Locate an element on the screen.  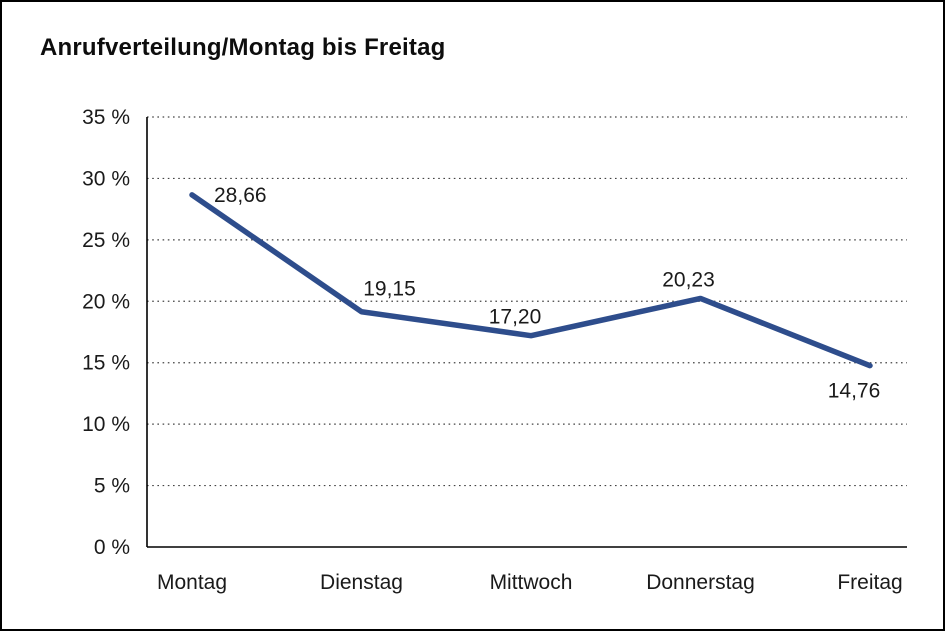
x-category-label: Donnerstag is located at coordinates (700, 582).